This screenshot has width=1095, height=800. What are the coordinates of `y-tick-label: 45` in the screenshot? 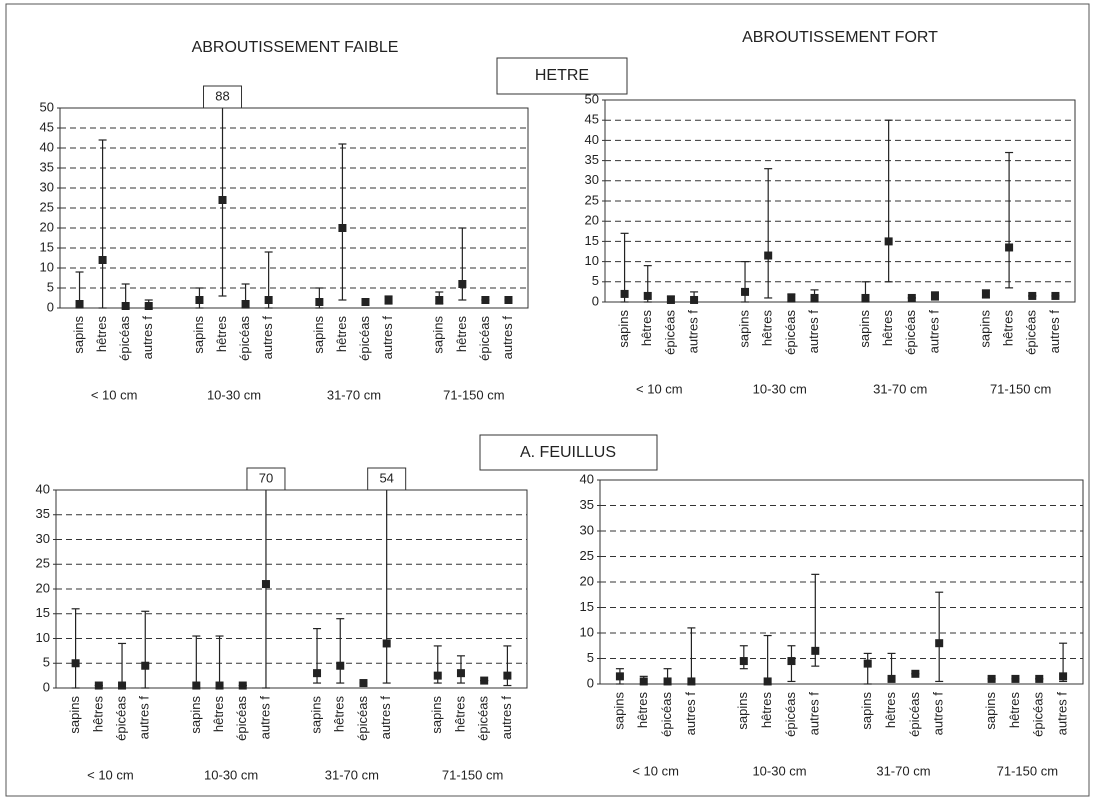 It's located at (592, 119).